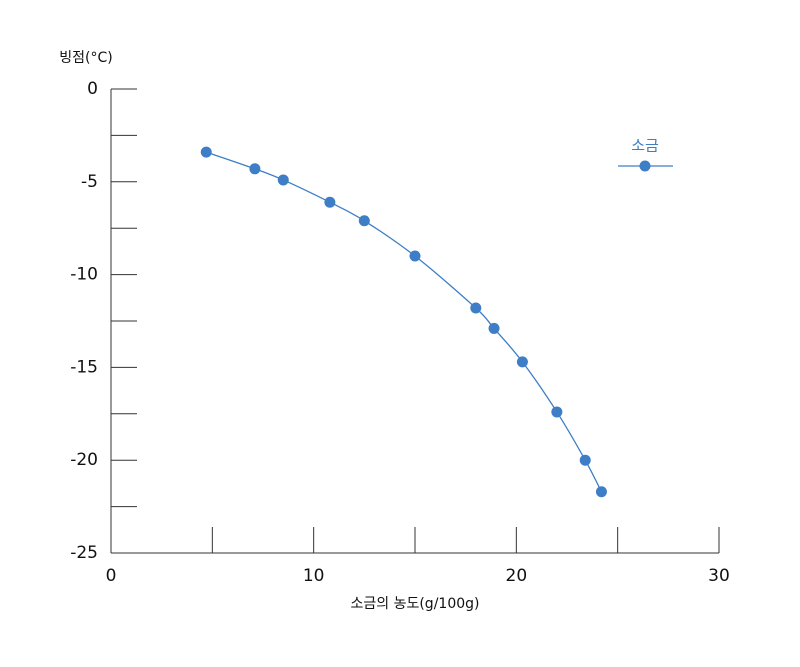  What do you see at coordinates (84, 275) in the screenshot?
I see `y-tick-label: -10` at bounding box center [84, 275].